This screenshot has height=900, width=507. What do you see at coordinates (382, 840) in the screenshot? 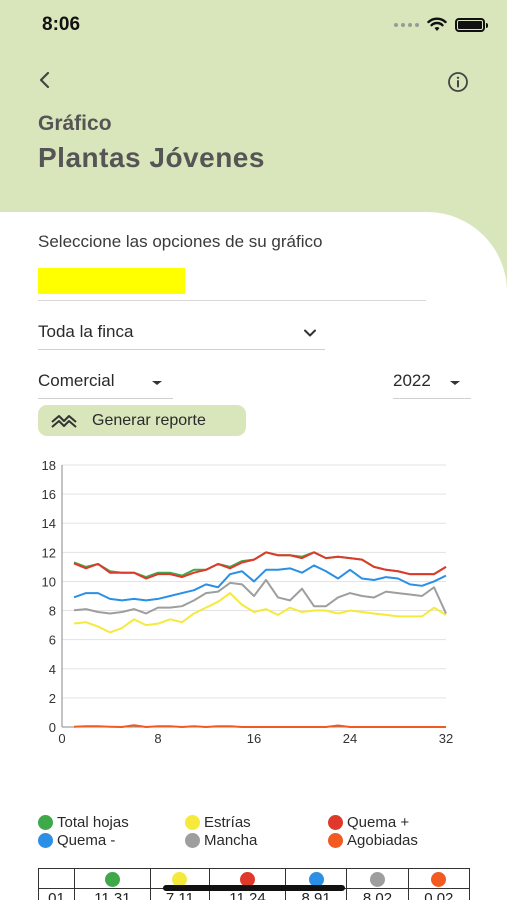
I see `legend-label: Agobiadas` at bounding box center [382, 840].